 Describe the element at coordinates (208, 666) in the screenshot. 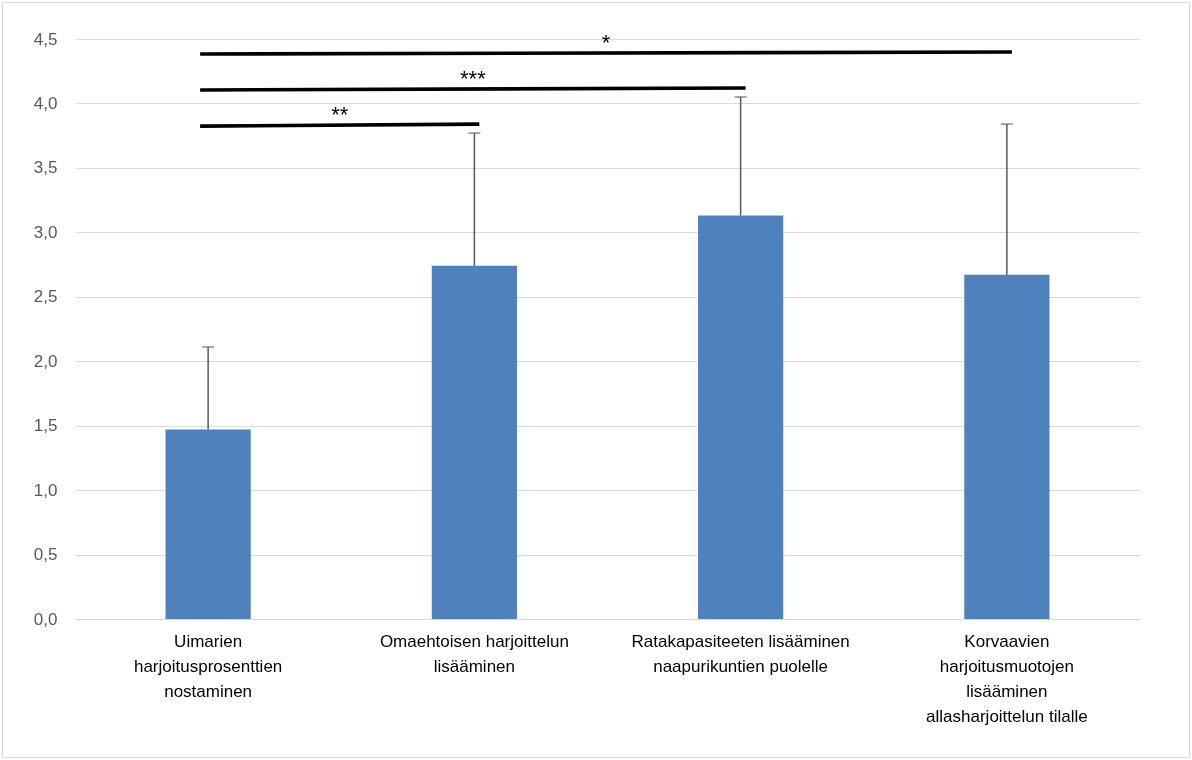

I see `x-tick-label: Uimarien harjoitusprosenttien nostaminen` at that location.